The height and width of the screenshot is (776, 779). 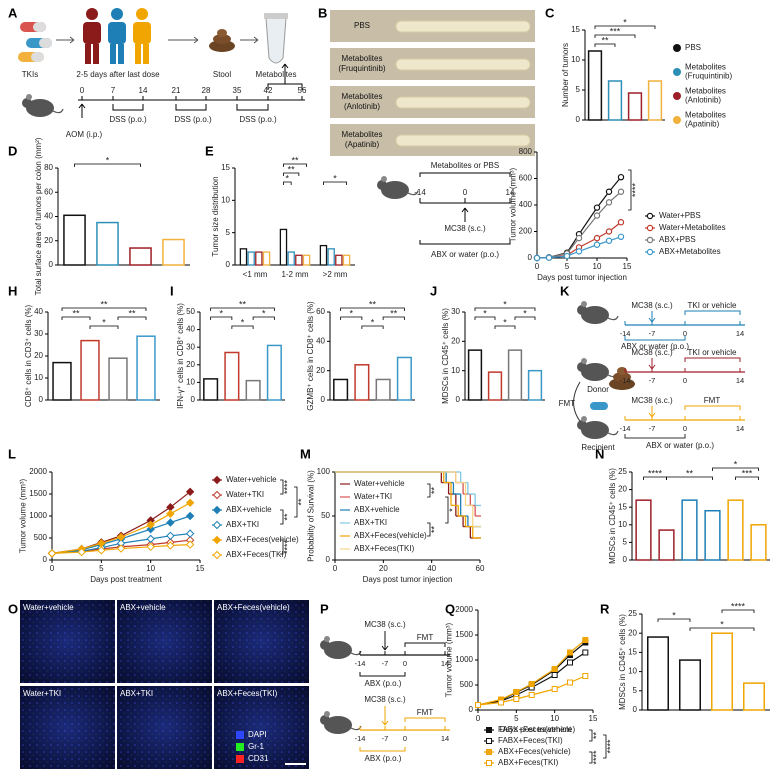 I want to click on y-tick-label: 2000, so click(x=38, y=471).